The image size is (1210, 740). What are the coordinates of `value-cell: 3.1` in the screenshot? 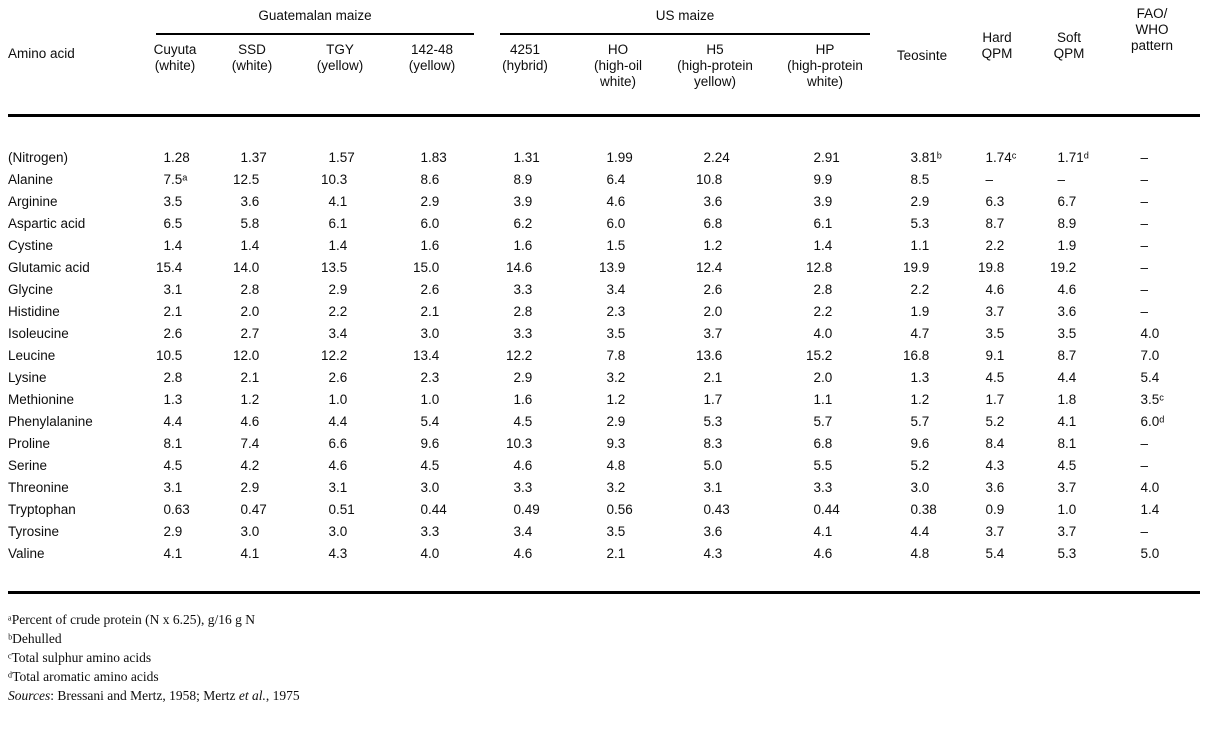 It's located at (713, 487).